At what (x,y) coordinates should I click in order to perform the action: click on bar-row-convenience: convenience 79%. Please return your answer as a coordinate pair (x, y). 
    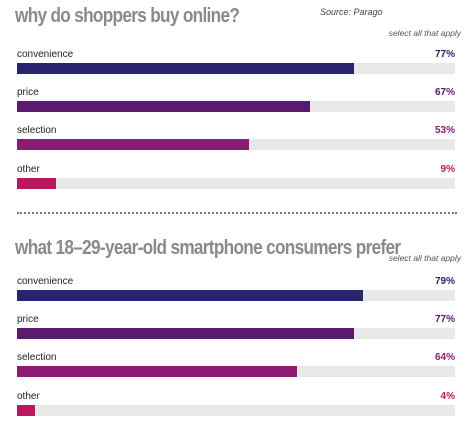
    Looking at the image, I should click on (236, 295).